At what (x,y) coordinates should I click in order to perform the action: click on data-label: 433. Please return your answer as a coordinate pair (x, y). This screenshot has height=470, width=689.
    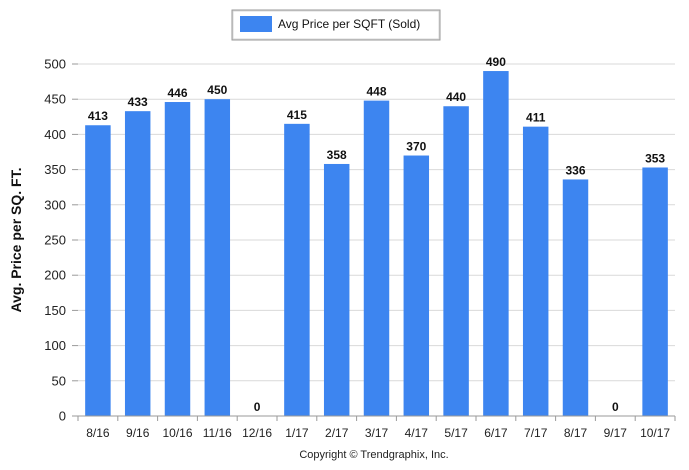
    Looking at the image, I should click on (138, 102).